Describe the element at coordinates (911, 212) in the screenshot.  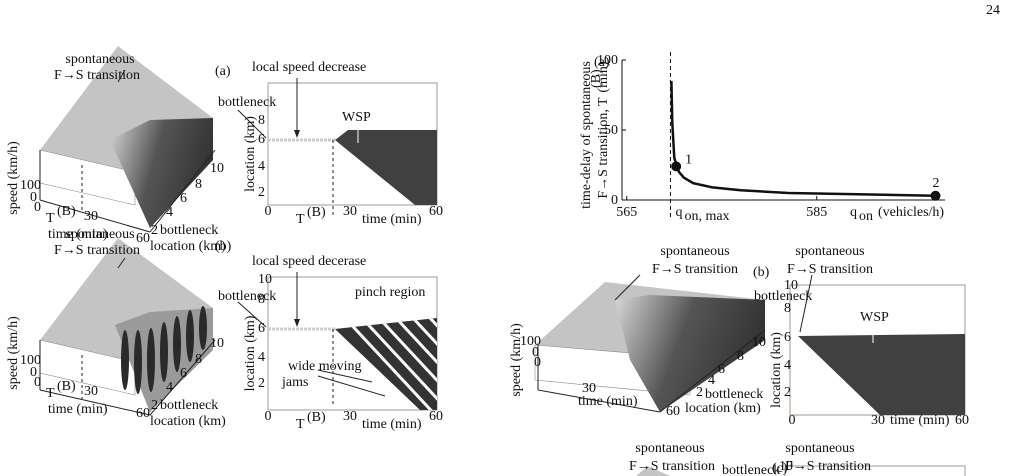
I see `label: (vehicles/h)` at that location.